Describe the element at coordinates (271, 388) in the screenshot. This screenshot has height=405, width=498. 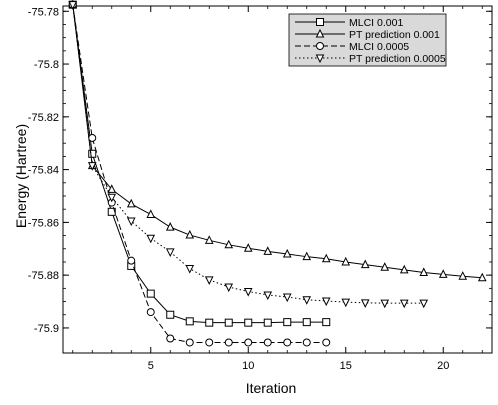
I see `x-axis-title: Iteration` at that location.